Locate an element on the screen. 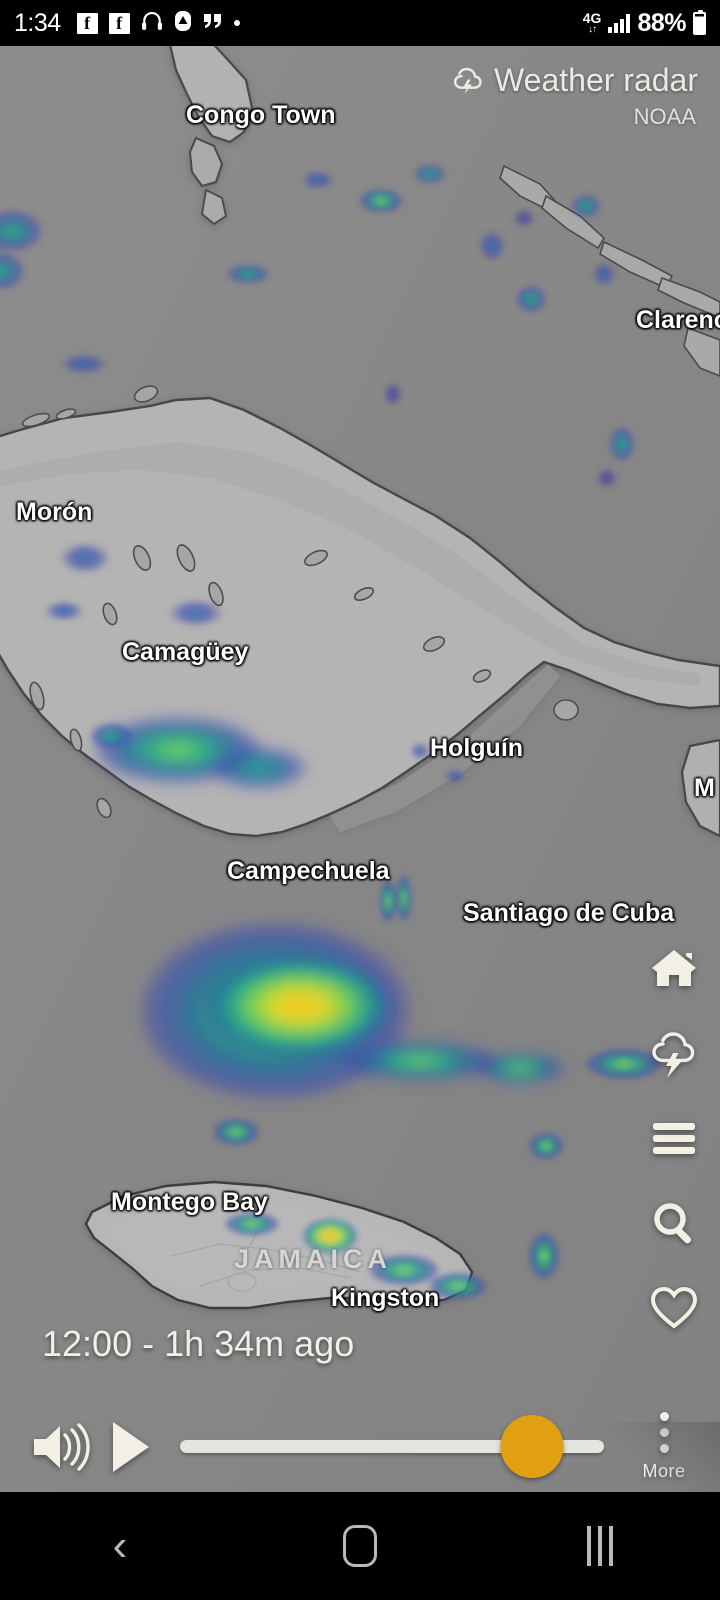  lightning-button is located at coordinates (674, 1053).